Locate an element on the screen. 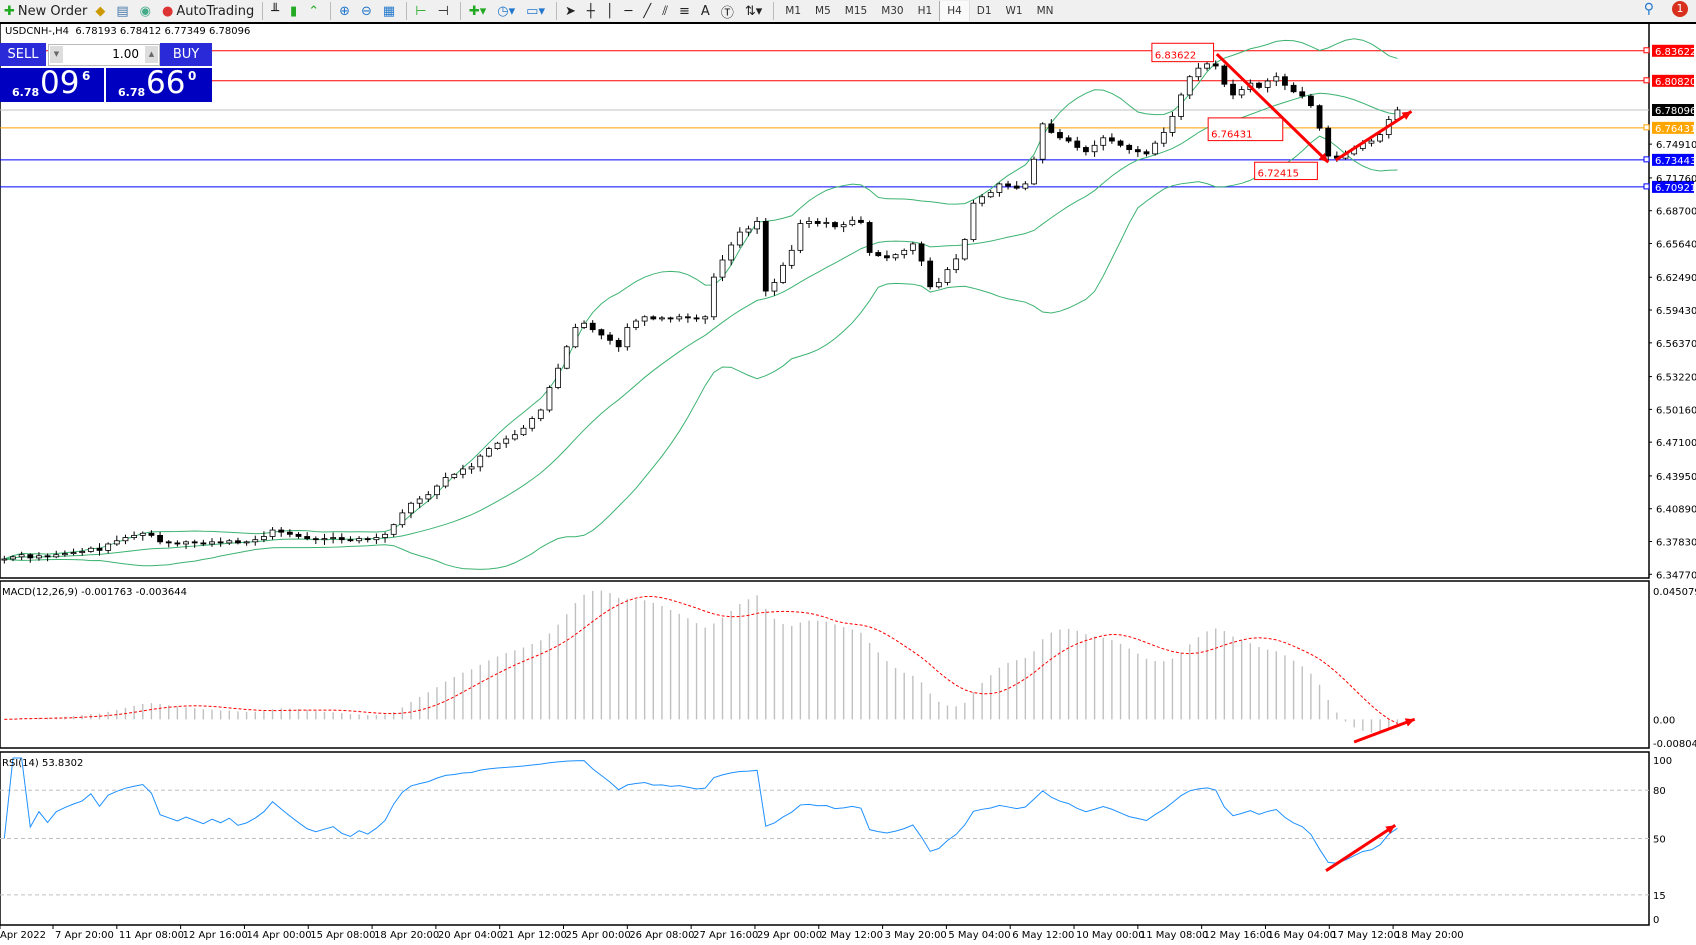  rsi-axis-label: 0 is located at coordinates (1656, 920).